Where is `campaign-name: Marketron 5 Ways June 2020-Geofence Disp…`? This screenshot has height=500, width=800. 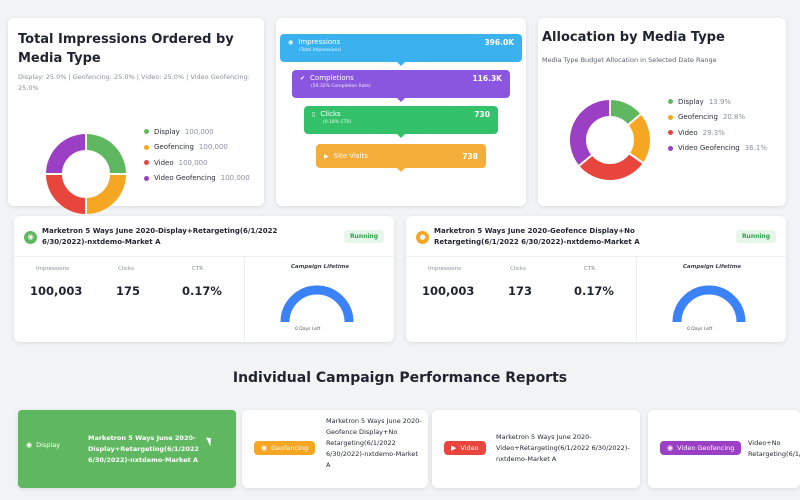 campaign-name: Marketron 5 Ways June 2020-Geofence Disp… is located at coordinates (537, 236).